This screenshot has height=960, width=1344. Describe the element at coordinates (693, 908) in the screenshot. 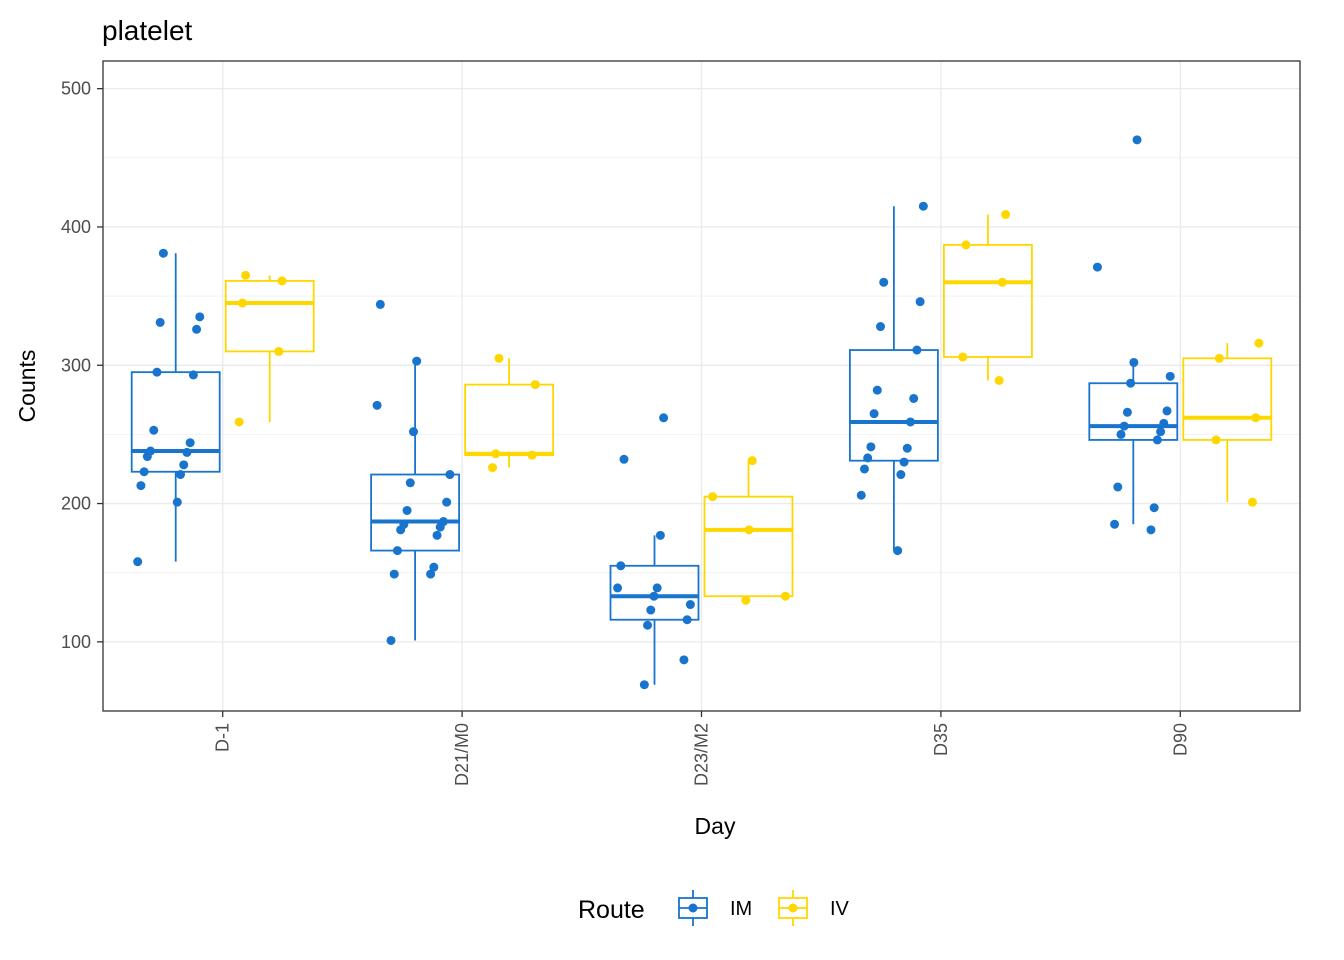

I see `legend-key-point` at that location.